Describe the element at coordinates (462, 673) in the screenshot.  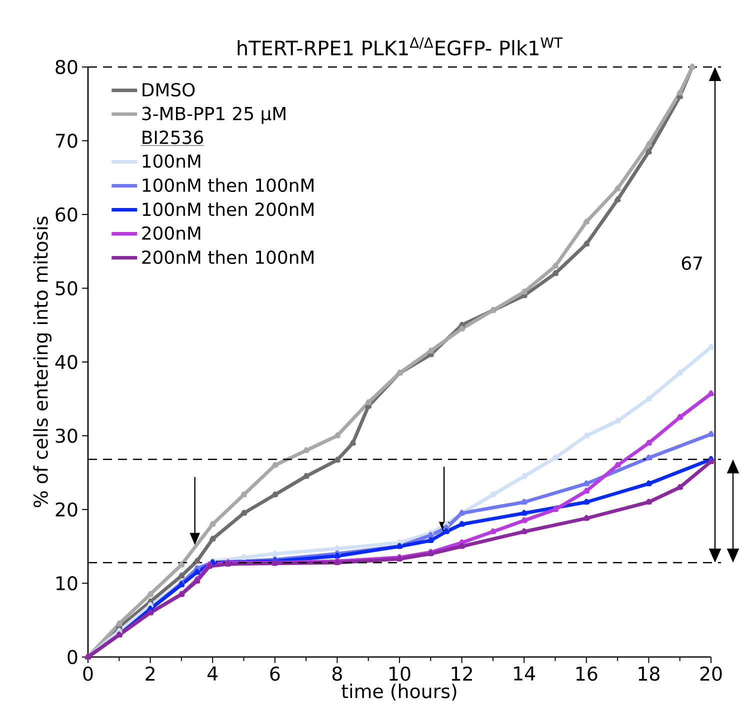
I see `x-tick-label: 12` at that location.